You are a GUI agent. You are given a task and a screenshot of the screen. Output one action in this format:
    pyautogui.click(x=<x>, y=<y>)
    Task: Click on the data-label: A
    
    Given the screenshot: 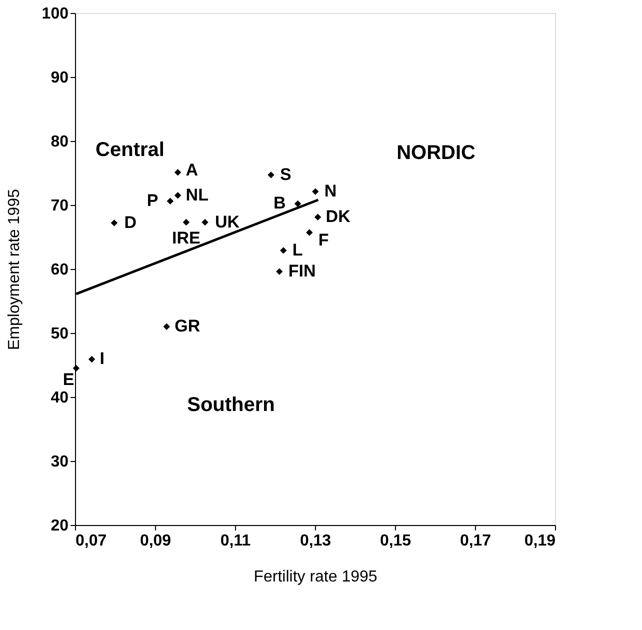 What is the action you would take?
    pyautogui.click(x=192, y=170)
    